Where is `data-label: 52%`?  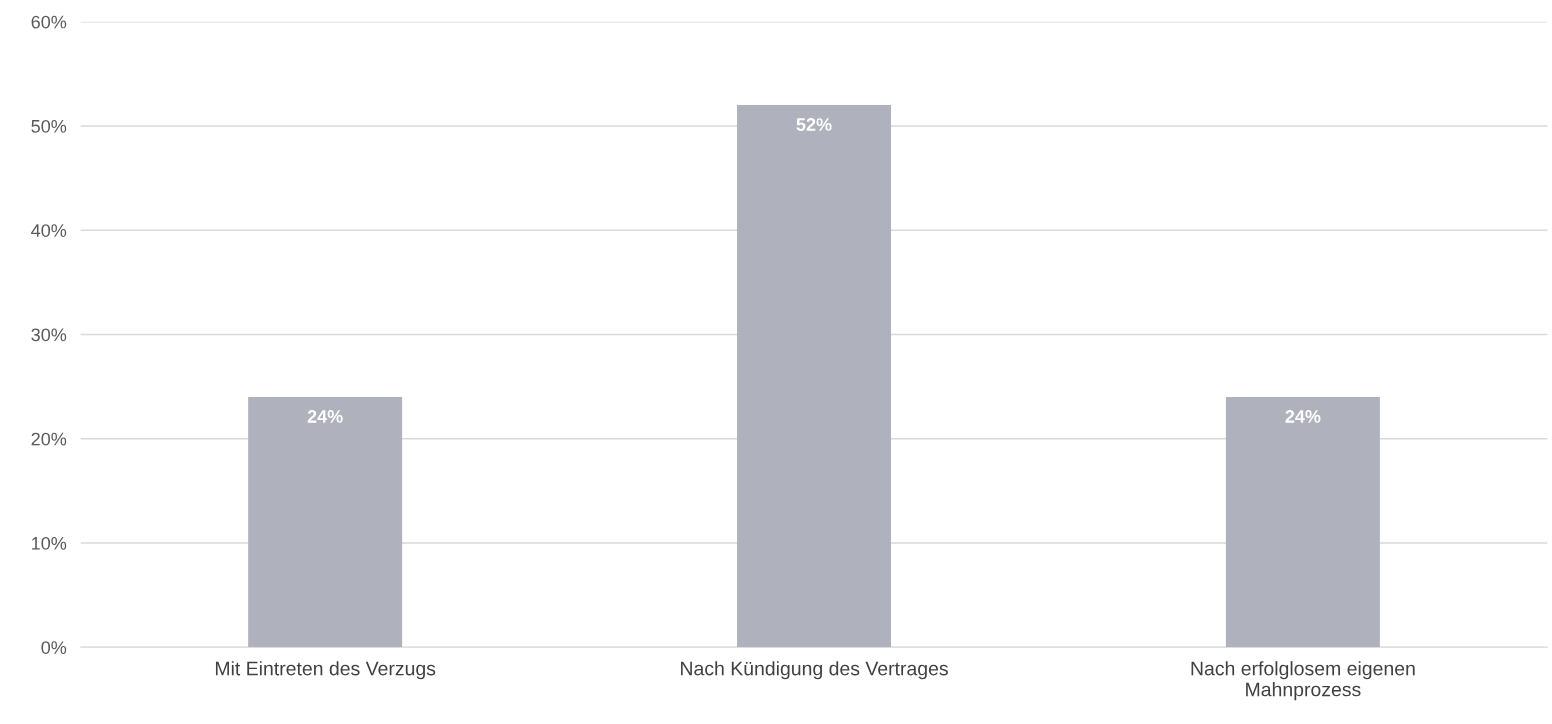
data-label: 52% is located at coordinates (814, 124).